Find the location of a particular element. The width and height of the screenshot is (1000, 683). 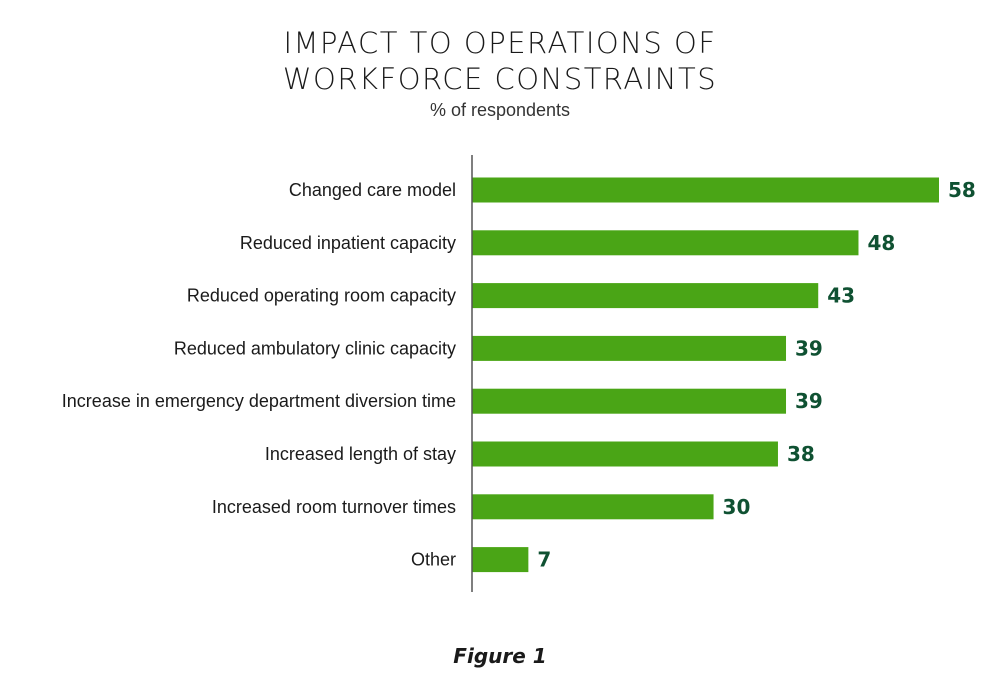

category-label: Reduced ambulatory clinic capacity is located at coordinates (315, 348).